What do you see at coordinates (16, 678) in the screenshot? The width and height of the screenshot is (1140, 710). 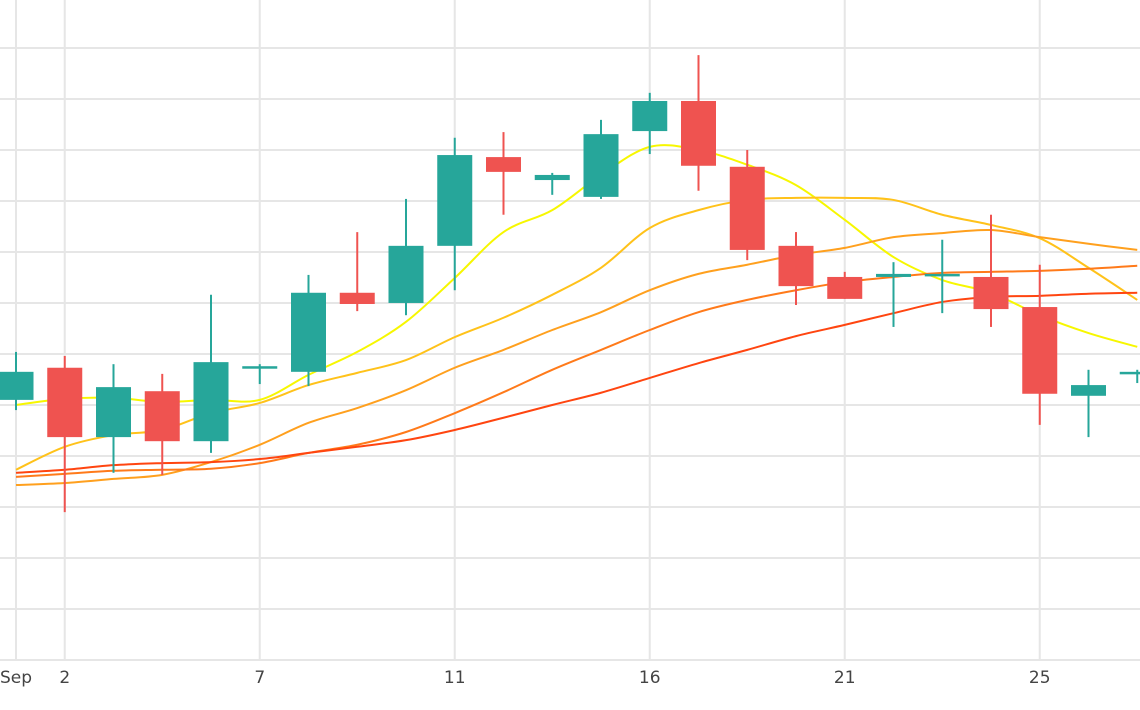 I see `x-tick-label: Sep` at bounding box center [16, 678].